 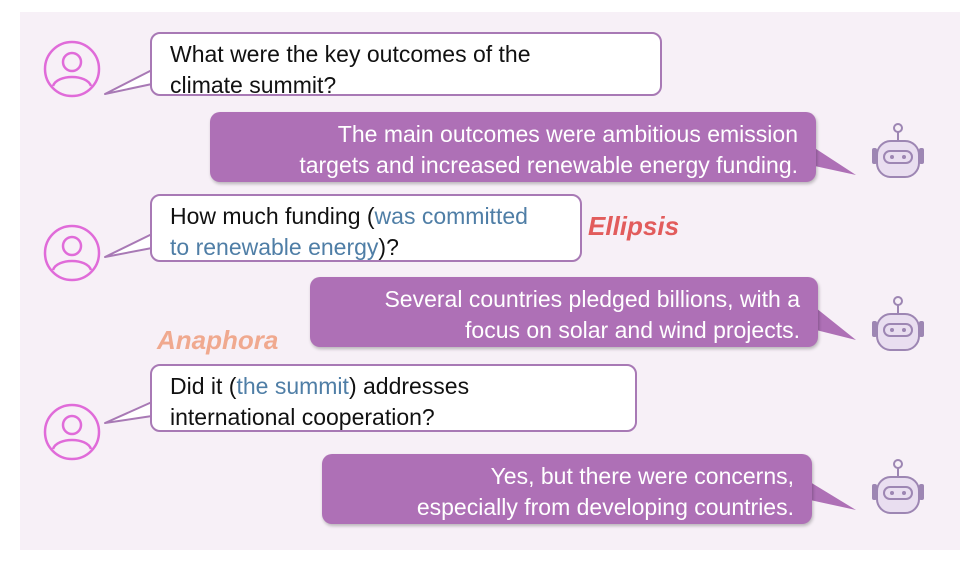 What do you see at coordinates (605, 507) in the screenshot?
I see `message-line: especially from developing countries.` at bounding box center [605, 507].